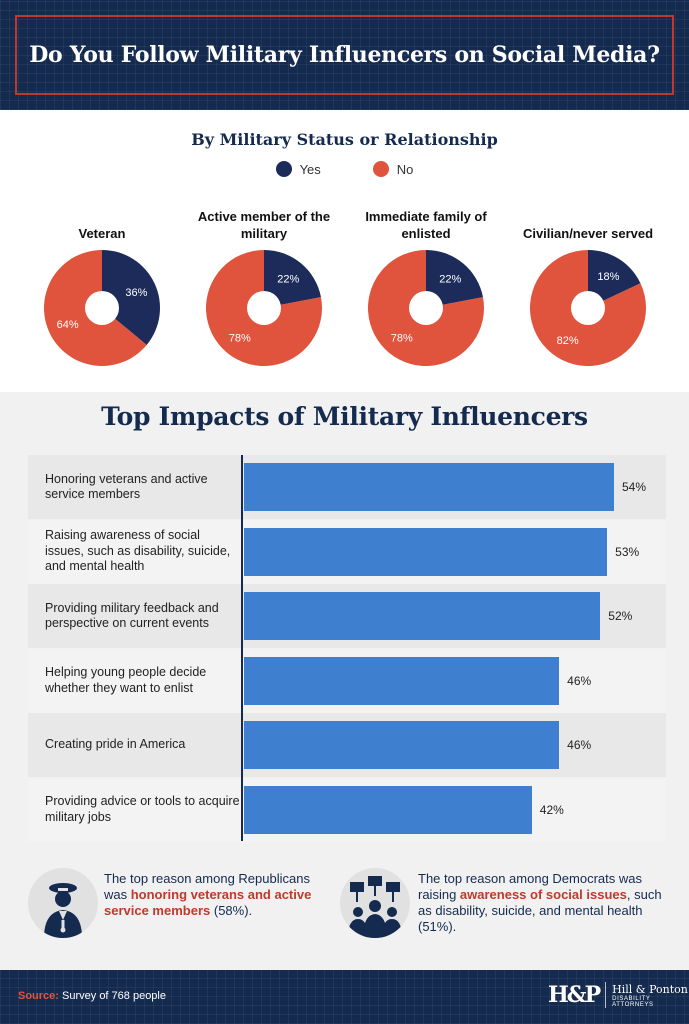  What do you see at coordinates (231, 910) in the screenshot?
I see `republicans-note-suffix: (58%).` at bounding box center [231, 910].